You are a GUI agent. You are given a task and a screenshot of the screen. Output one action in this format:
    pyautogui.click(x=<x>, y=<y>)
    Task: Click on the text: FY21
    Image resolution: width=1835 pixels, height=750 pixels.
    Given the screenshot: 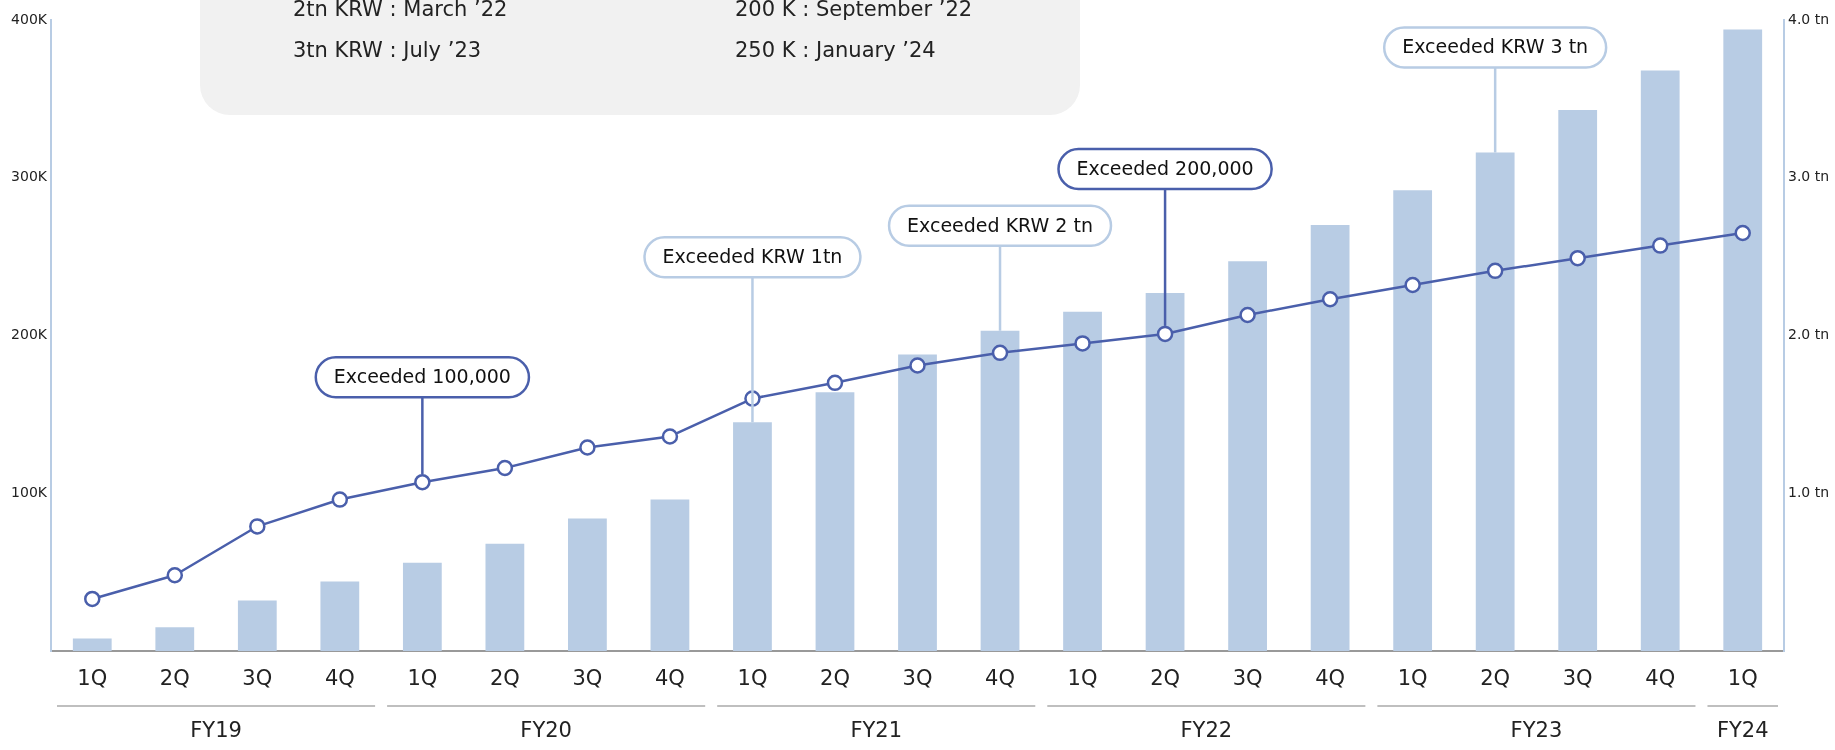 What is the action you would take?
    pyautogui.click(x=876, y=730)
    